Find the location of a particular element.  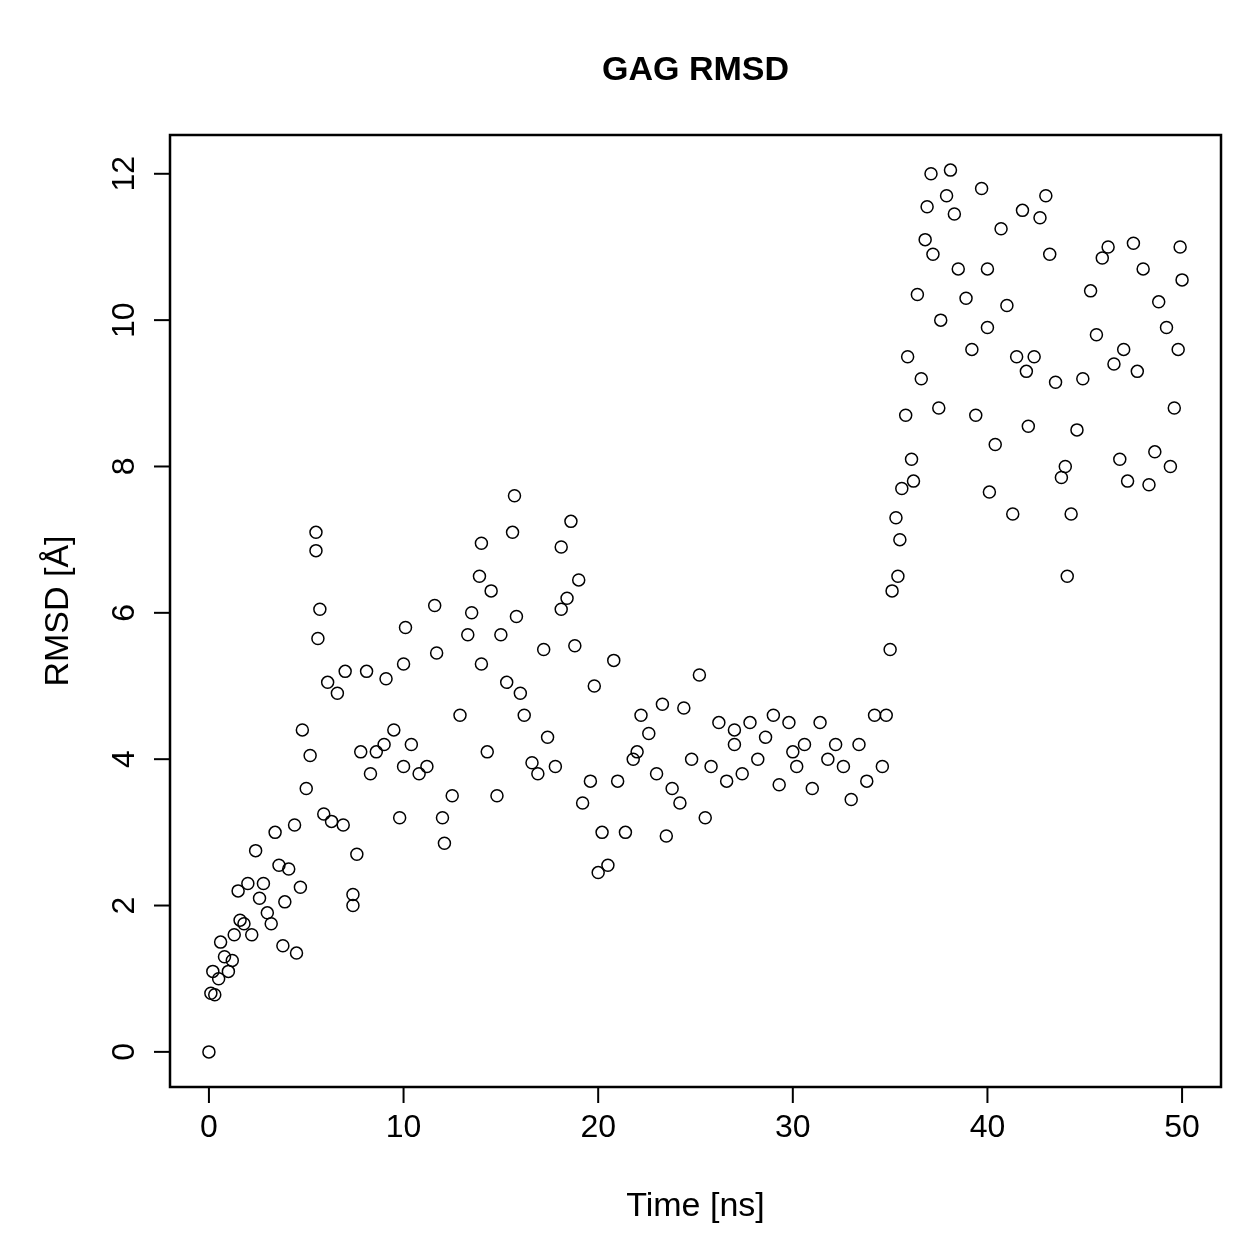

y-tick-label: 2 is located at coordinates (123, 905).